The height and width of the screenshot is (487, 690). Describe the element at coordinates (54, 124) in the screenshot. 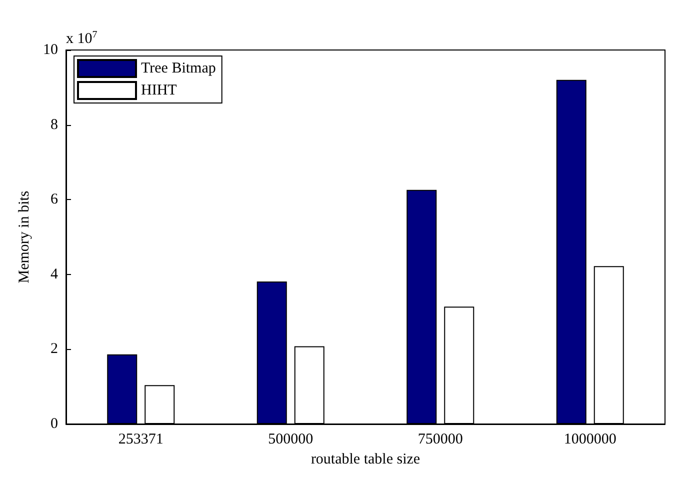

I see `y-tick-label: 8` at that location.